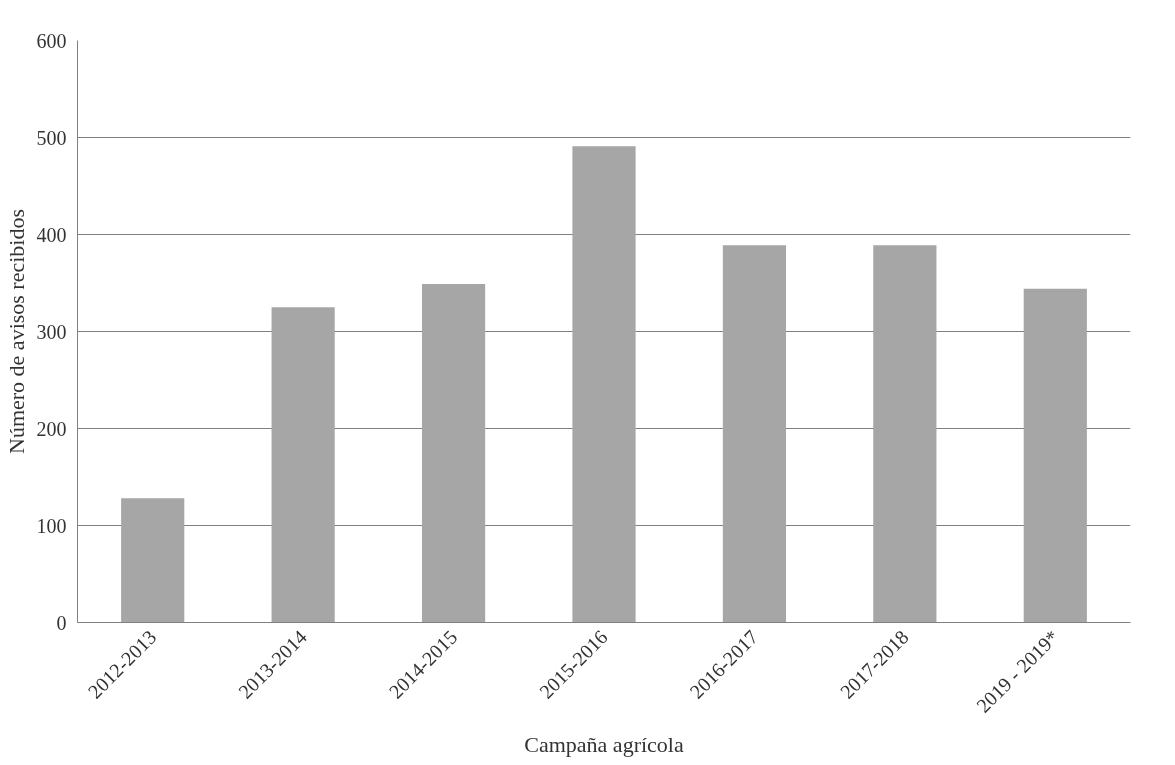 The width and height of the screenshot is (1175, 765). Describe the element at coordinates (16, 331) in the screenshot. I see `y-axis-title: Número de avisos recibidos` at that location.